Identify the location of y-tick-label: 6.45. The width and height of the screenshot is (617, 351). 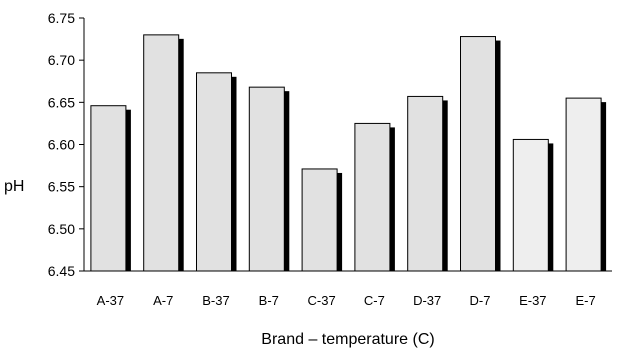
(61, 271).